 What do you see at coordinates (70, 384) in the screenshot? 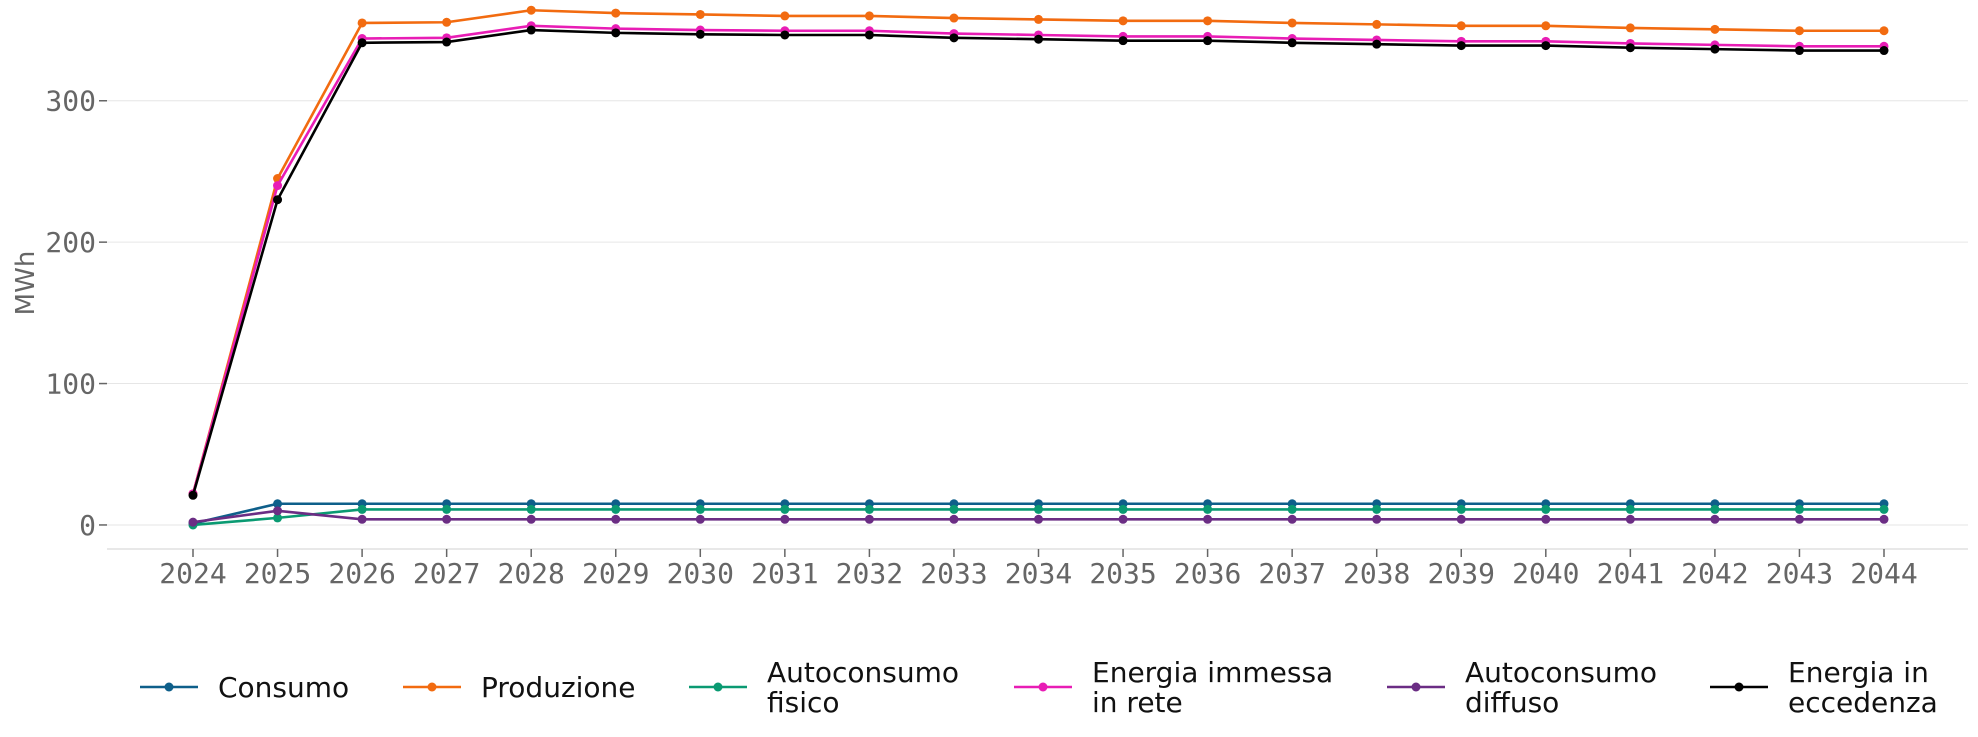
I see `y-tick-label: 100` at bounding box center [70, 384].